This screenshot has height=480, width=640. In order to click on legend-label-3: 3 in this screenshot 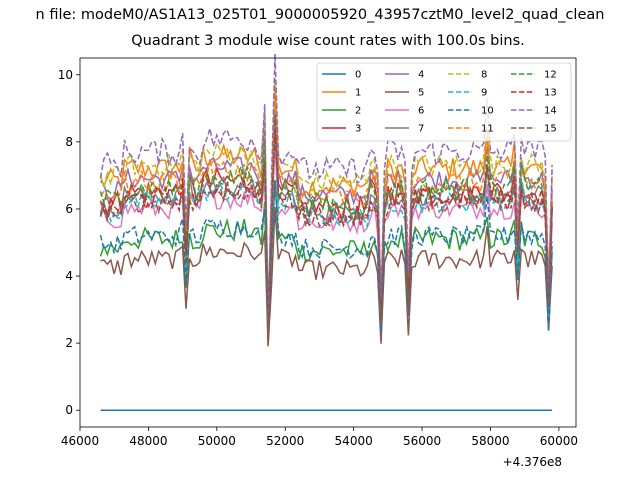, I will do `click(358, 129)`.